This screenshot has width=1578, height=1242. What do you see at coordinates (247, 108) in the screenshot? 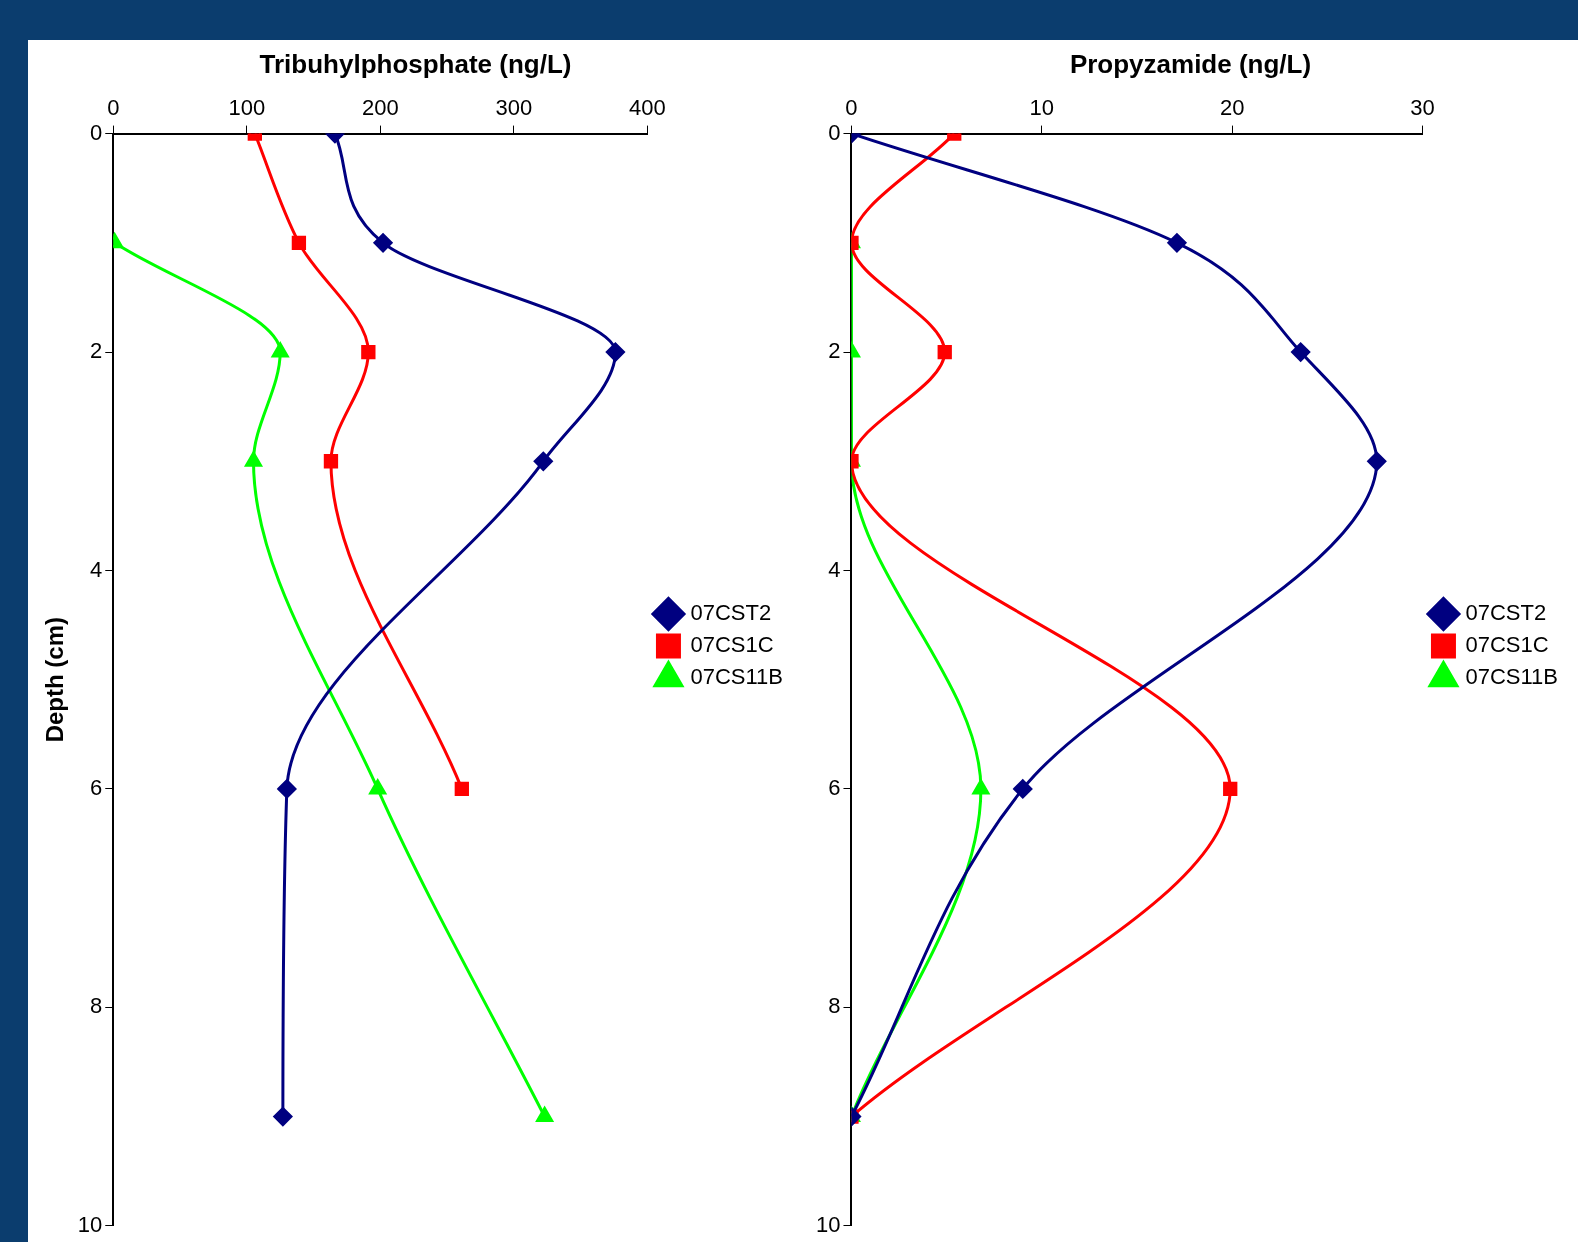
I see `x-tick-label: 100` at bounding box center [247, 108].